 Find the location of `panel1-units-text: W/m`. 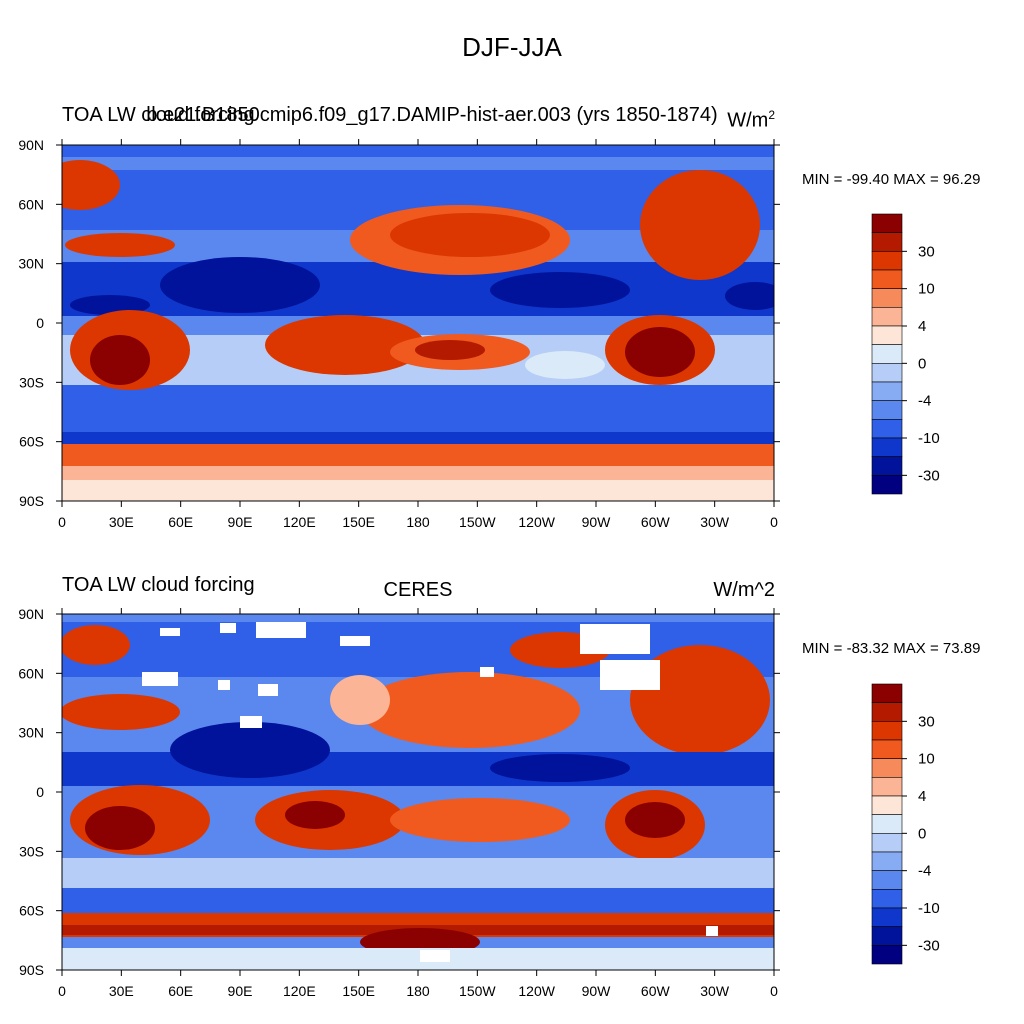

panel1-units-text: W/m is located at coordinates (748, 120).